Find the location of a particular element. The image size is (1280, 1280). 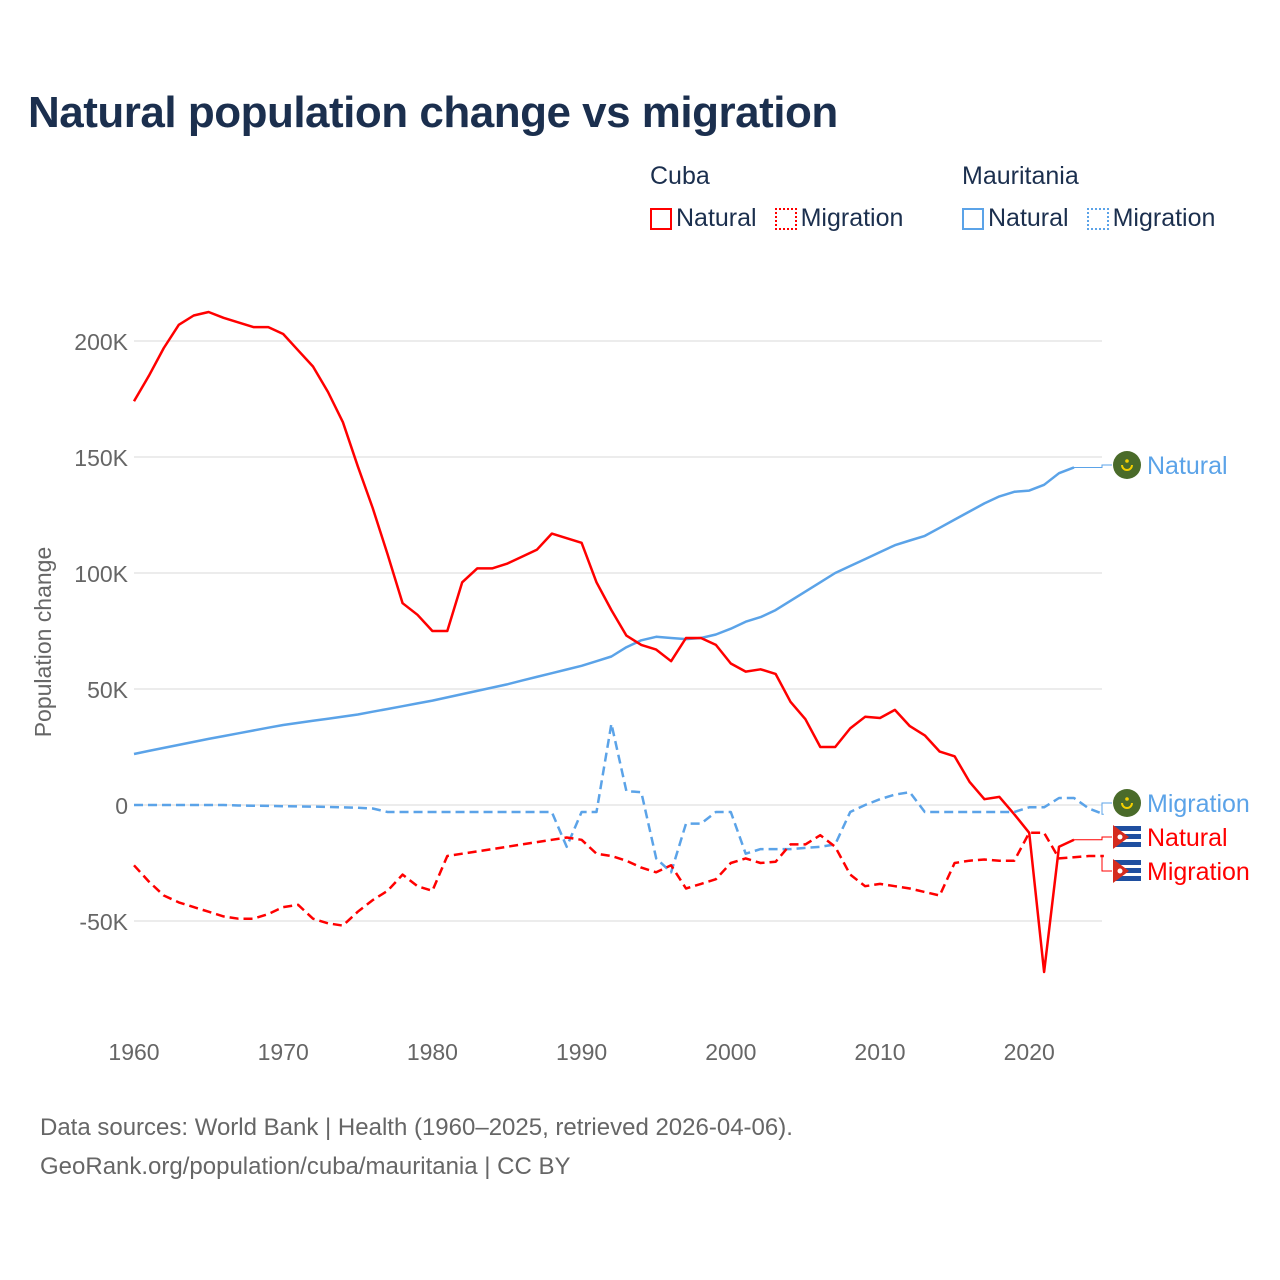

legend-item-mauritania-migration: Migration is located at coordinates (1151, 218).